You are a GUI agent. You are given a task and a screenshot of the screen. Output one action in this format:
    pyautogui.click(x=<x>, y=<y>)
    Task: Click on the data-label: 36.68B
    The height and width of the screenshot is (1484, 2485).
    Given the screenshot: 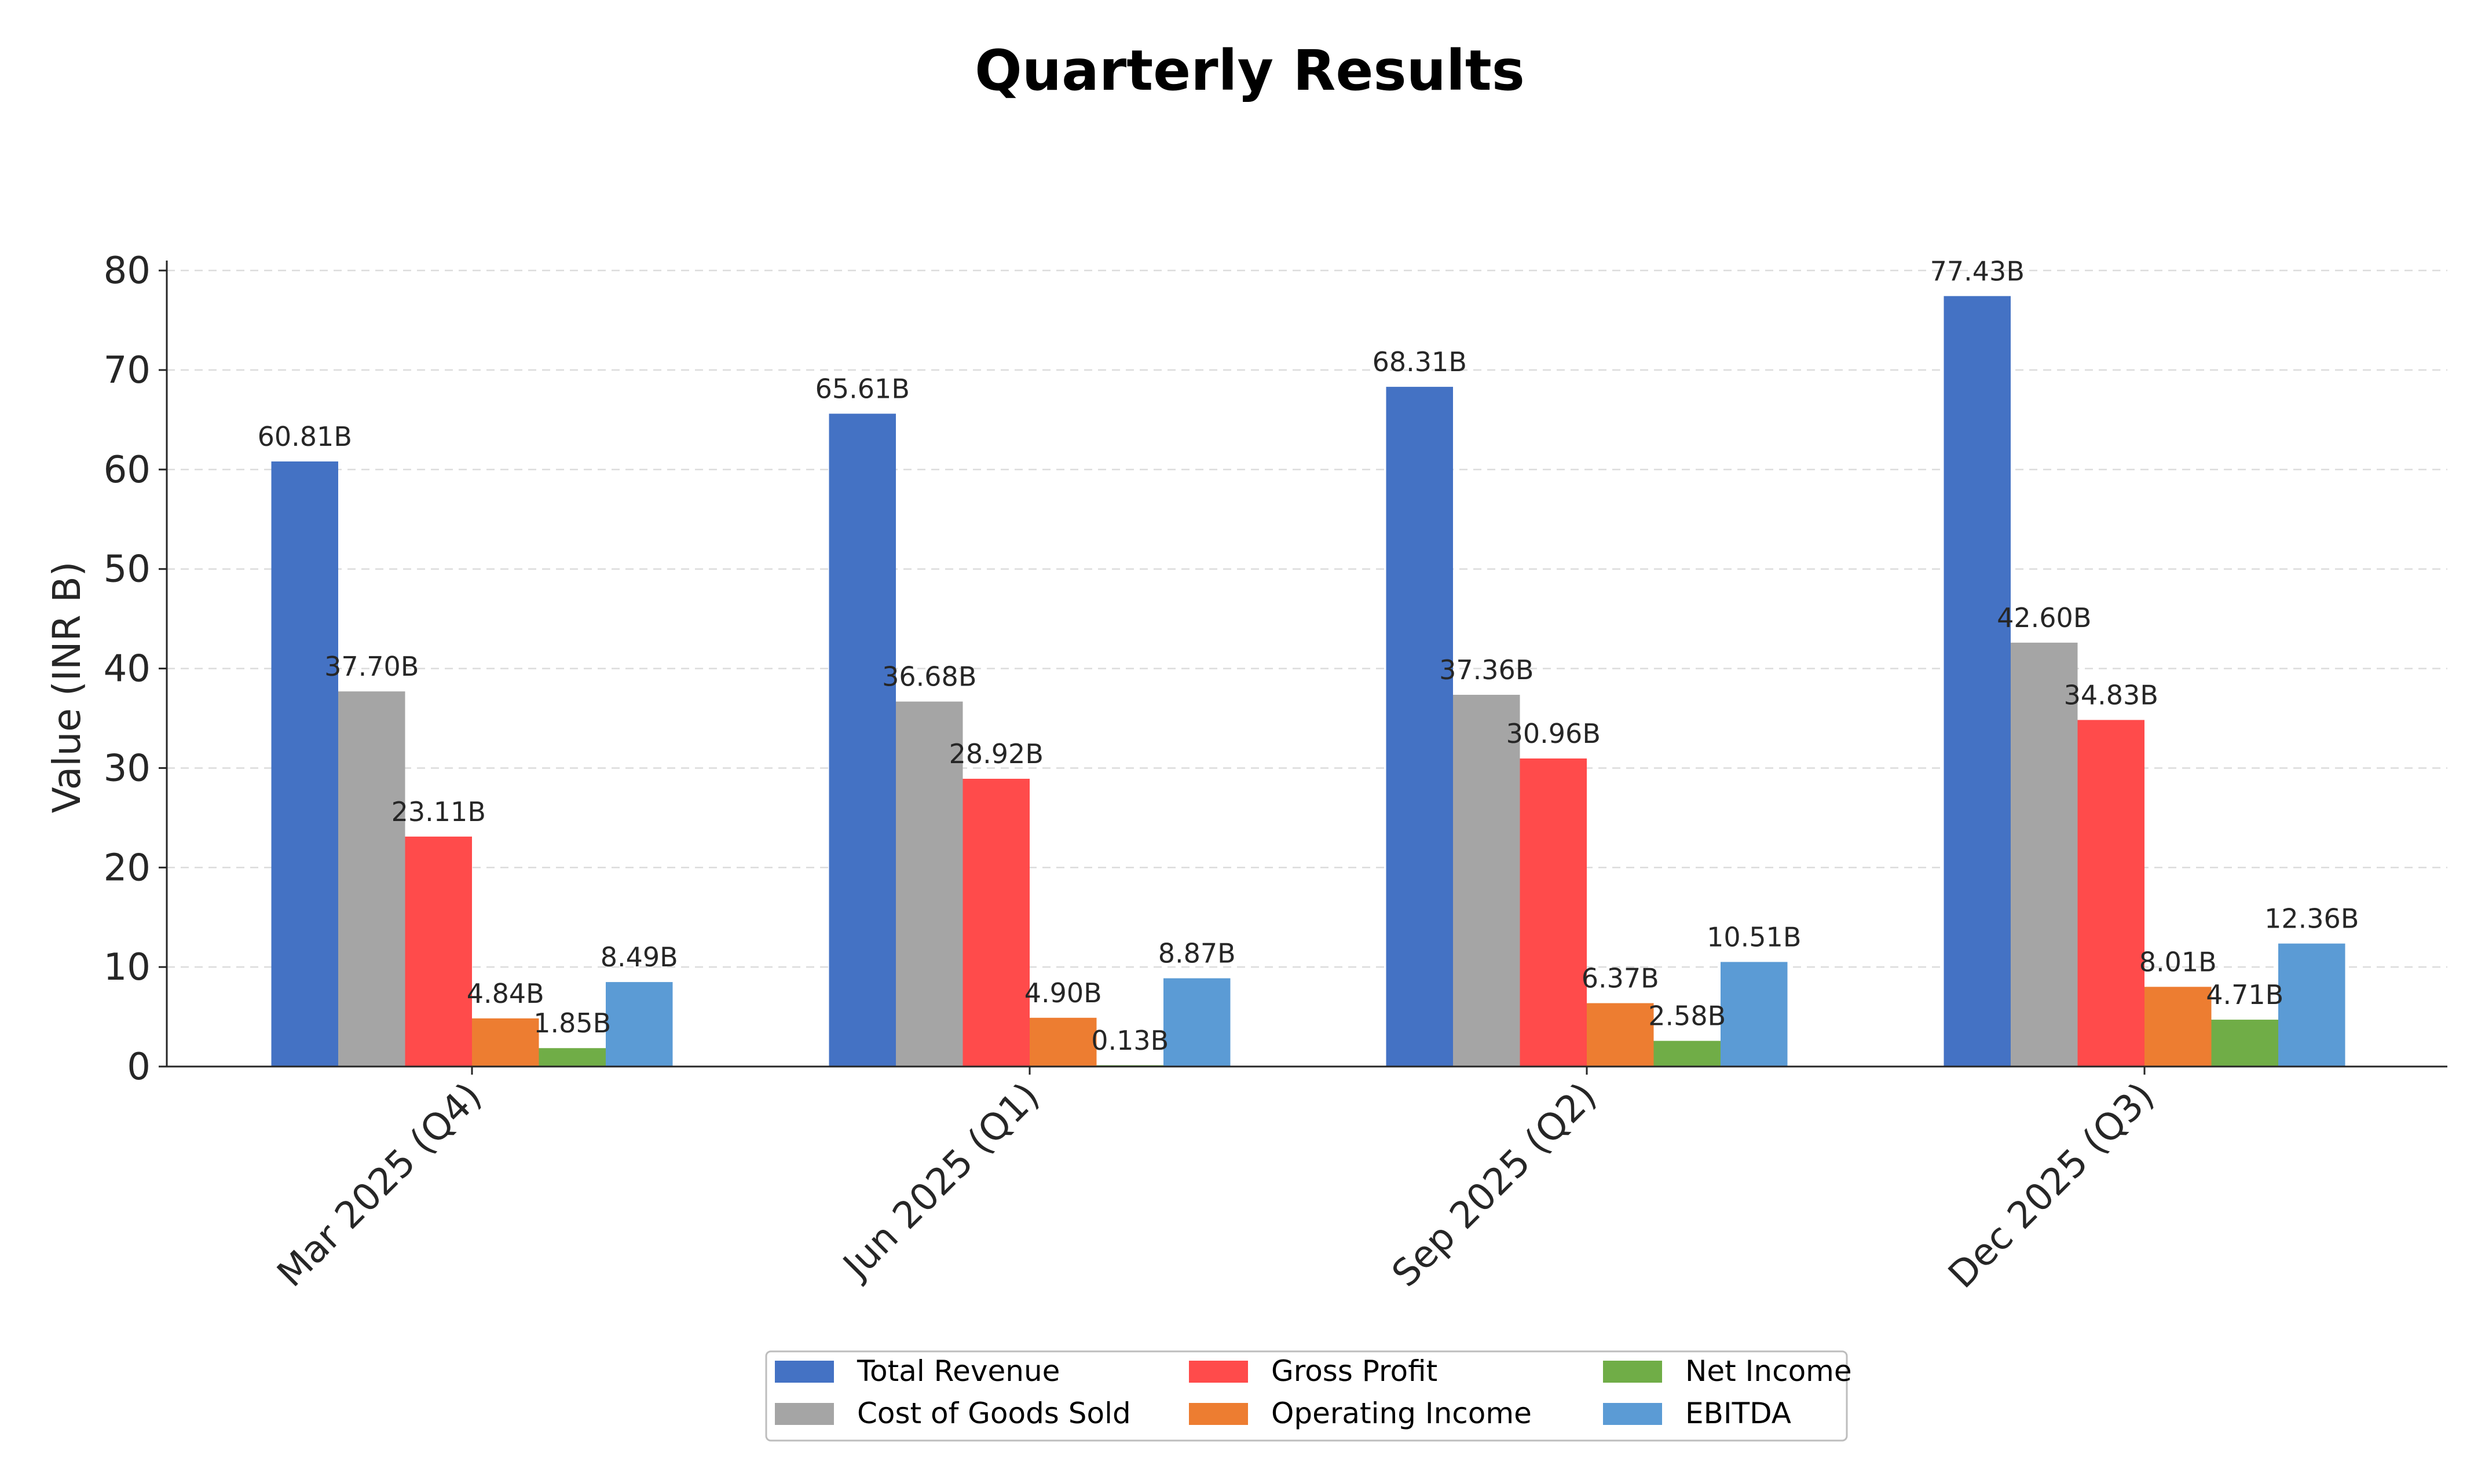 What is the action you would take?
    pyautogui.click(x=929, y=677)
    